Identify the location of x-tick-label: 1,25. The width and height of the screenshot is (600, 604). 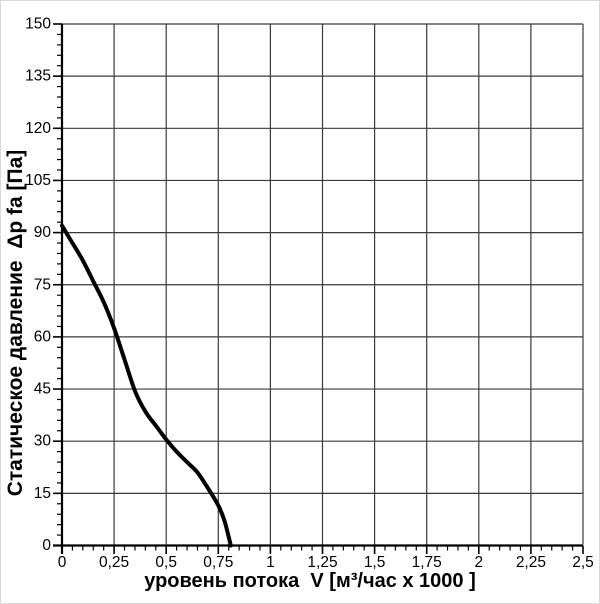
(322, 562).